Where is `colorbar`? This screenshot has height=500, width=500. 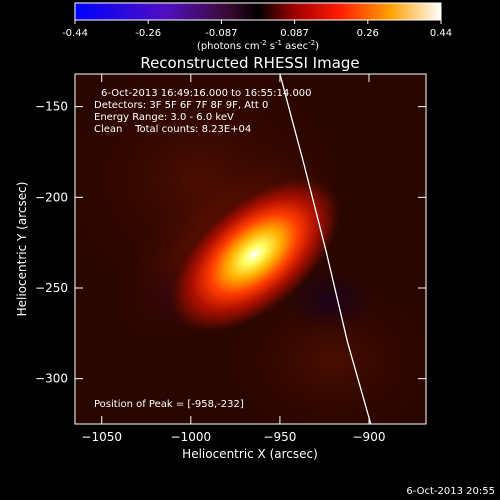 colorbar is located at coordinates (258, 11).